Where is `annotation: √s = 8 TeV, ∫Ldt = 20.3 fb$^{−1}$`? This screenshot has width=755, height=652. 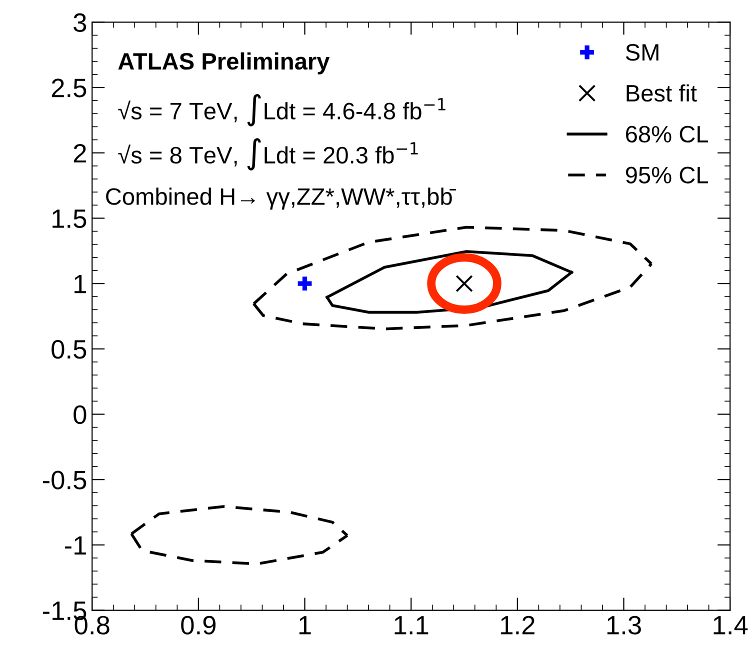 annotation: √s = 8 TeV, ∫Ldt = 20.3 fb$^{−1}$ is located at coordinates (268, 154).